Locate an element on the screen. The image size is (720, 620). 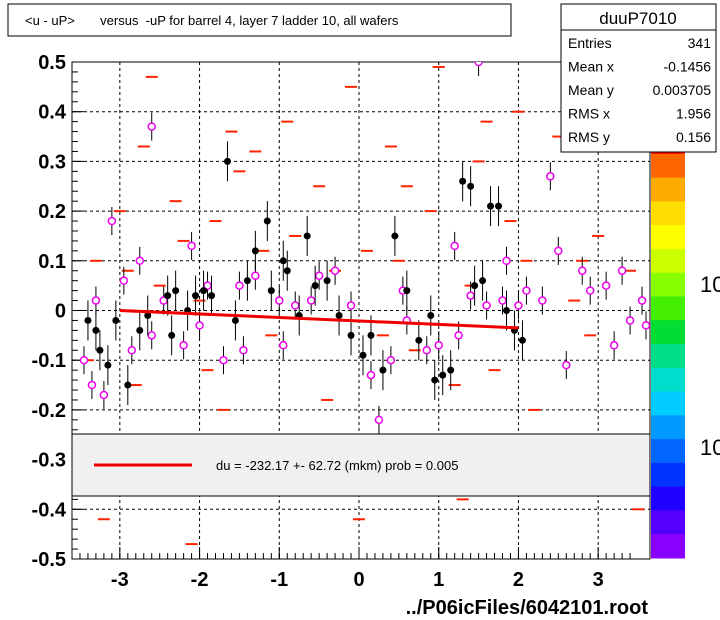
stats-box is located at coordinates (638, 78).